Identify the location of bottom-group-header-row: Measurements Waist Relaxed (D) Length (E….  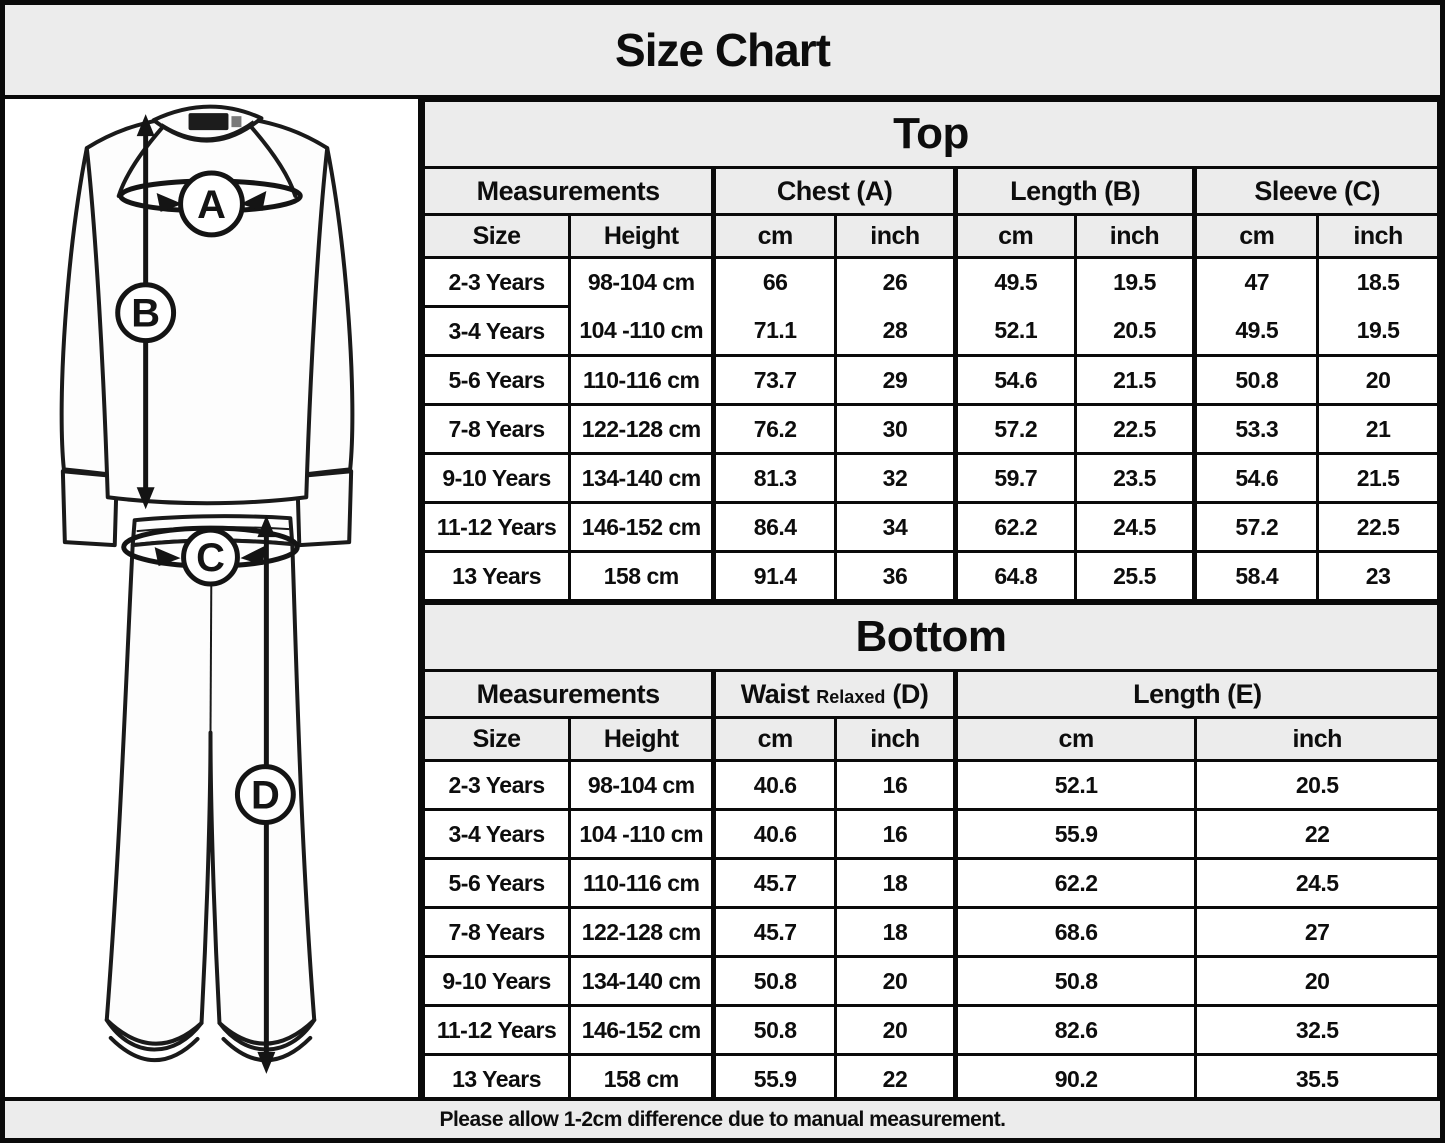
(930, 694).